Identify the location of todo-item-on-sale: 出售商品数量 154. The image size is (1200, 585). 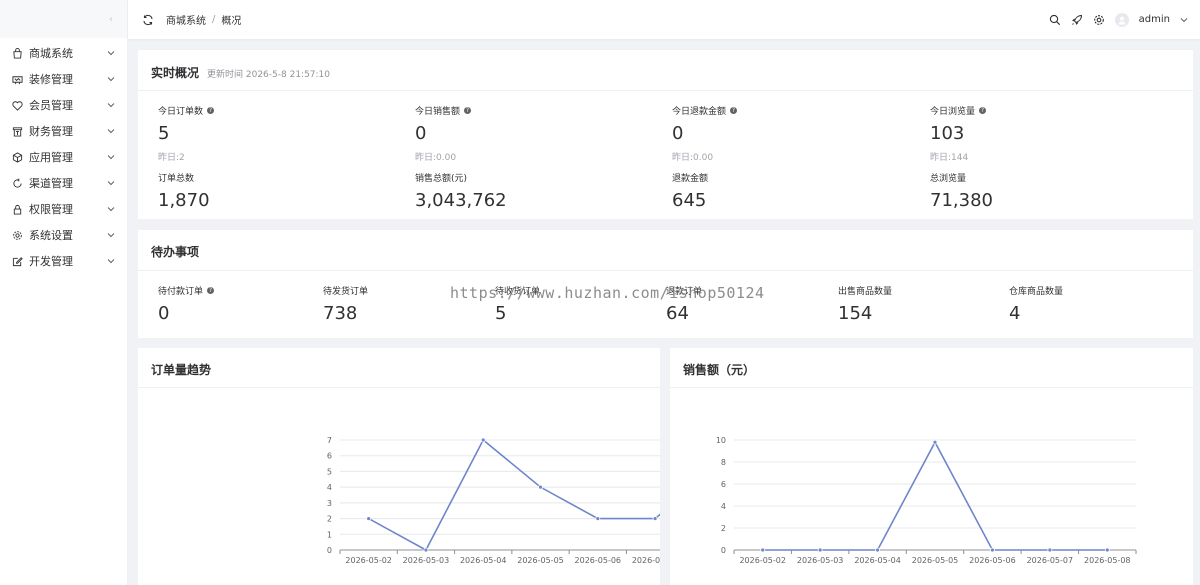
(865, 304).